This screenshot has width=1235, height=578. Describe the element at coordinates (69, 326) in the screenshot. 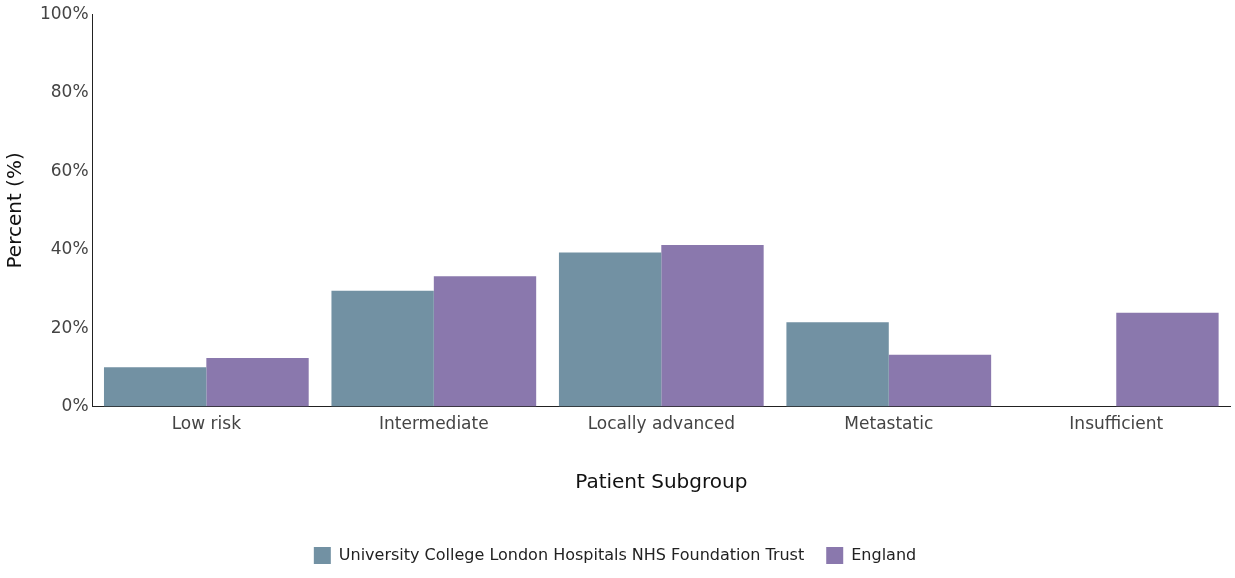

I see `y-tick-label: 20%` at that location.